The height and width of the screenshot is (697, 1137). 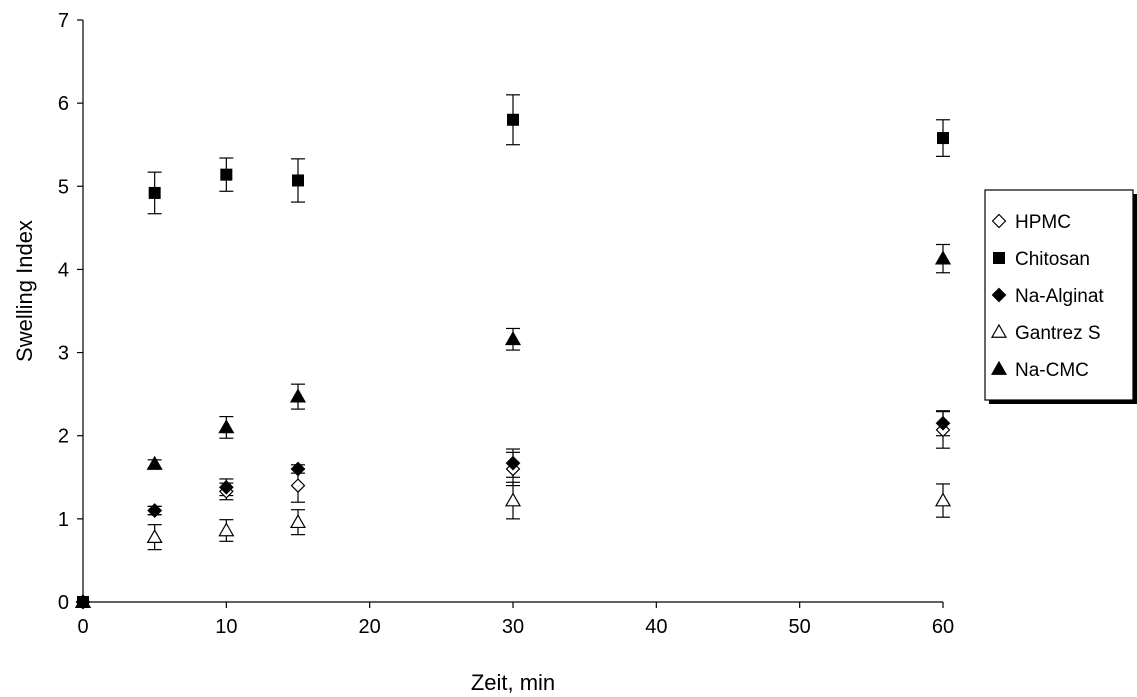 I want to click on legend-item-na-alginat: Na-Alginat, so click(x=1047, y=296).